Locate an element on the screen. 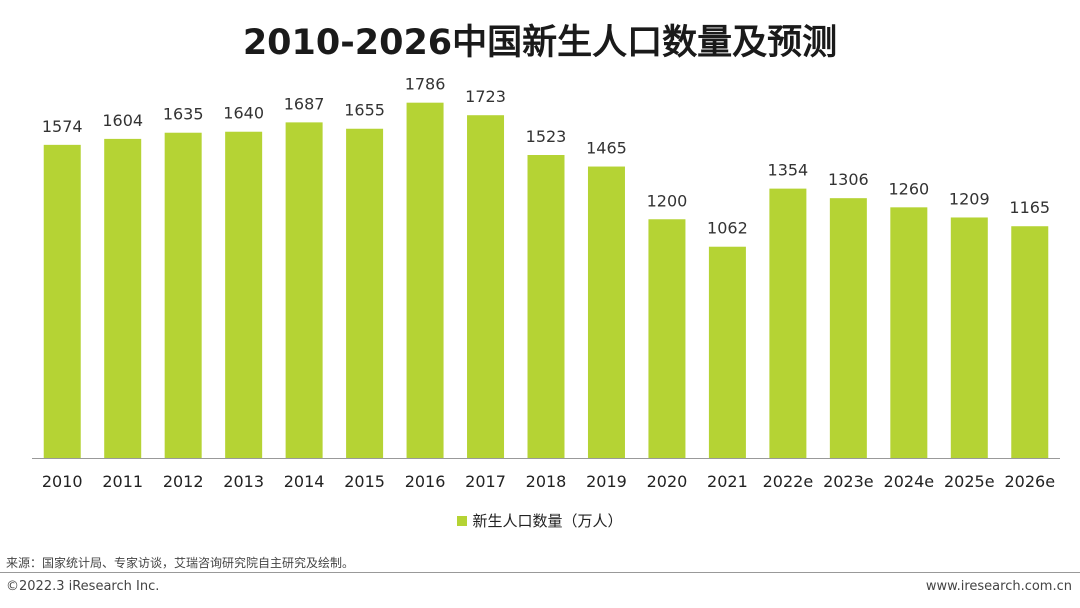  value-label-2025e: 1209 is located at coordinates (969, 198).